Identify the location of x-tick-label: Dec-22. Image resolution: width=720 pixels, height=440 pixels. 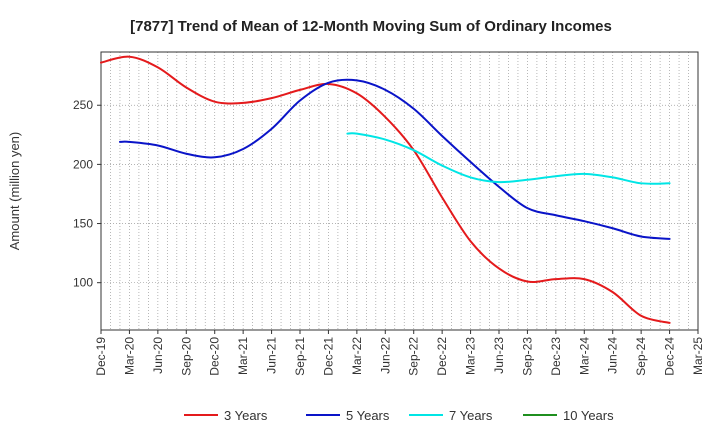
(442, 356).